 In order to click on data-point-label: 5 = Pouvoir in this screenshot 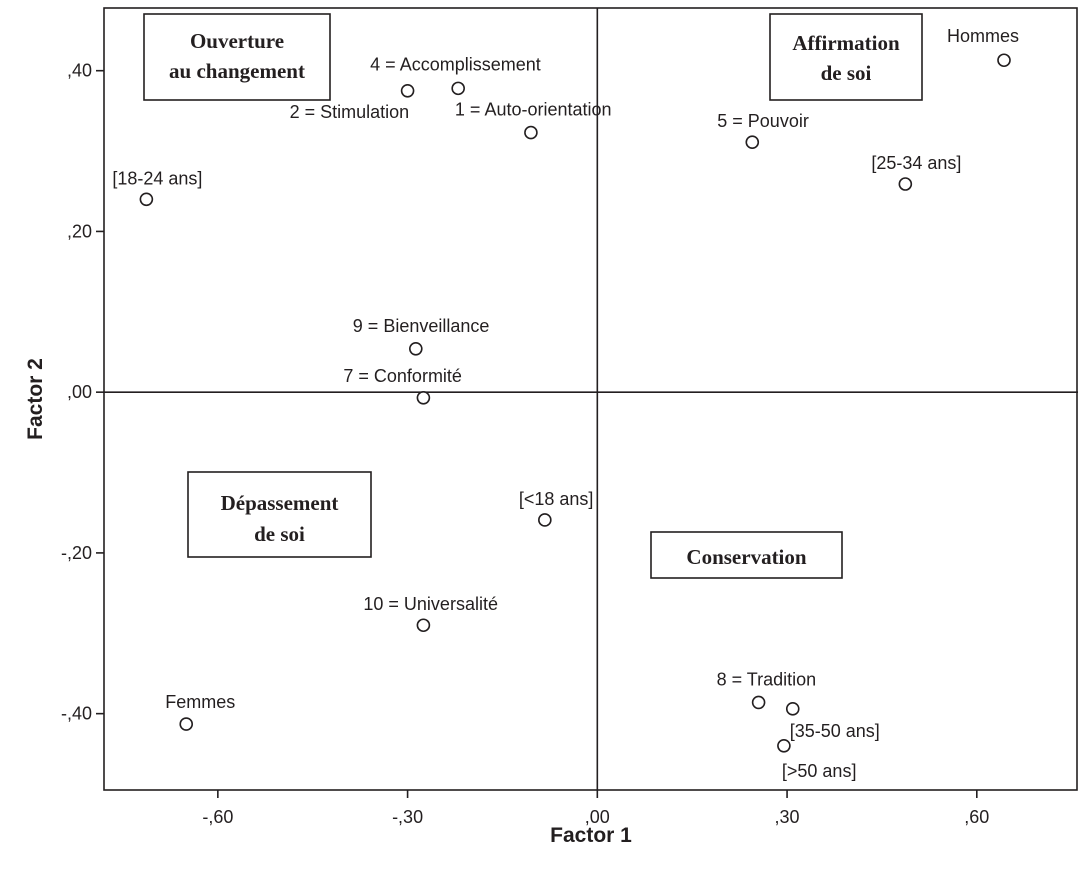, I will do `click(763, 121)`.